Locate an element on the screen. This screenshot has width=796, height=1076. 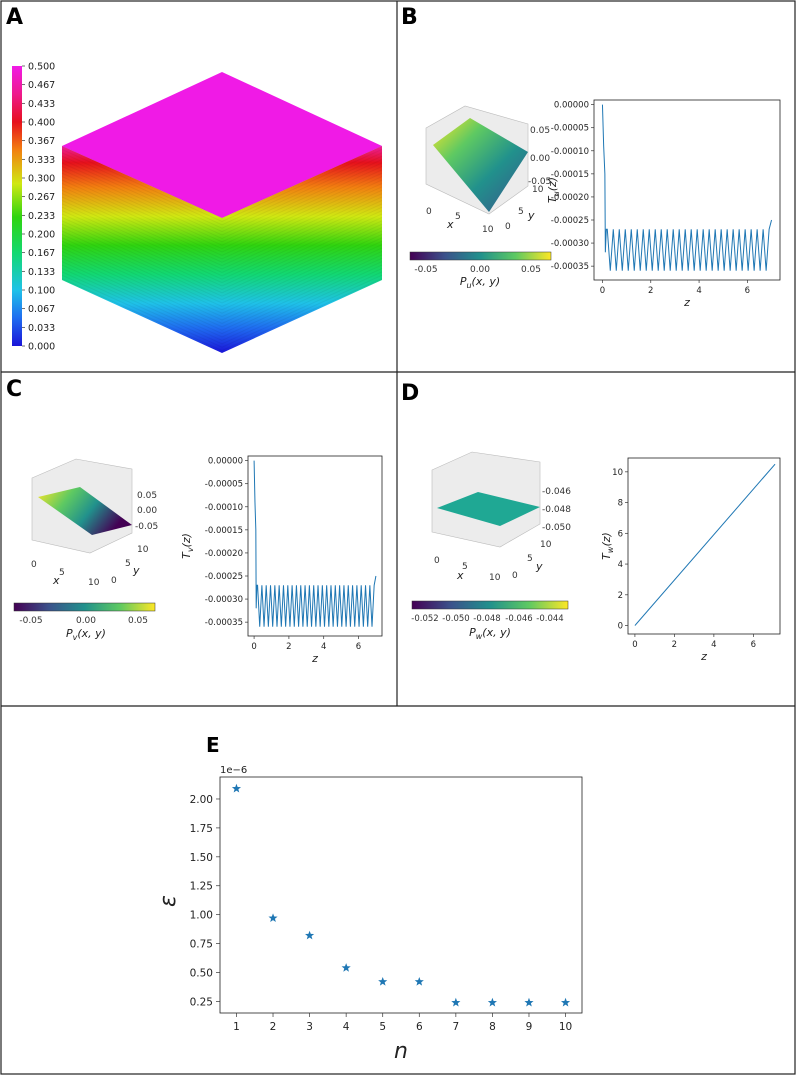
colorbar-tick-label: 0.100 is located at coordinates (41, 291).